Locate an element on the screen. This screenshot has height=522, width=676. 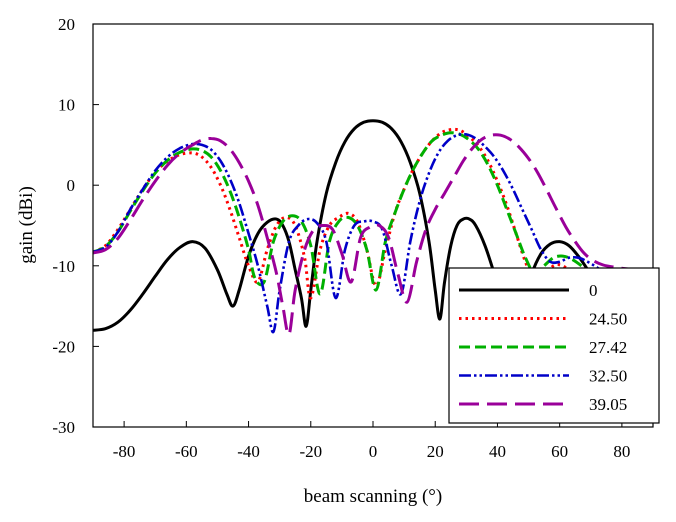
x-tick-label: -40 is located at coordinates (248, 451).